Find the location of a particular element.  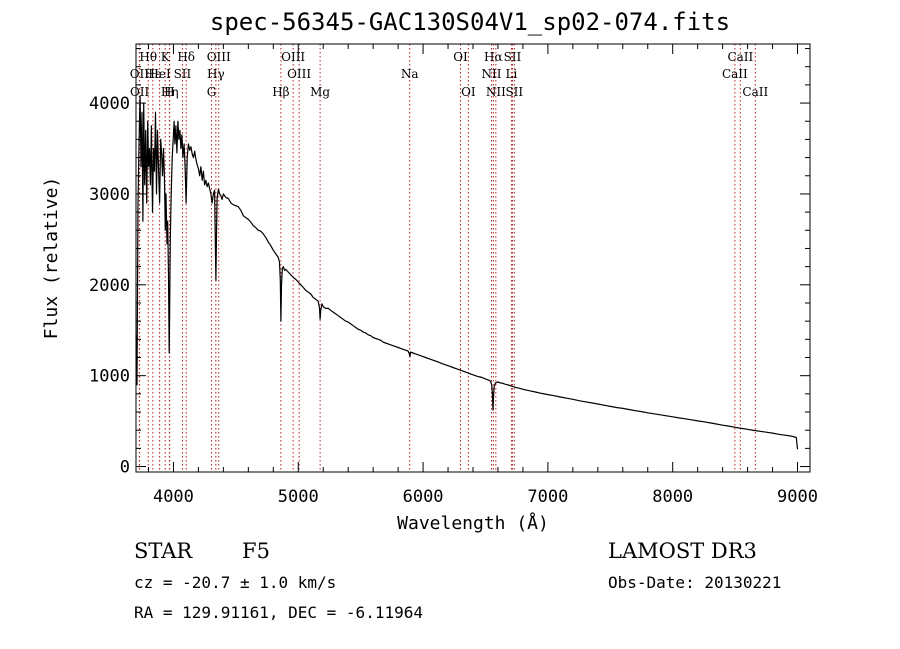

line-label-0: Hθ is located at coordinates (148, 57).